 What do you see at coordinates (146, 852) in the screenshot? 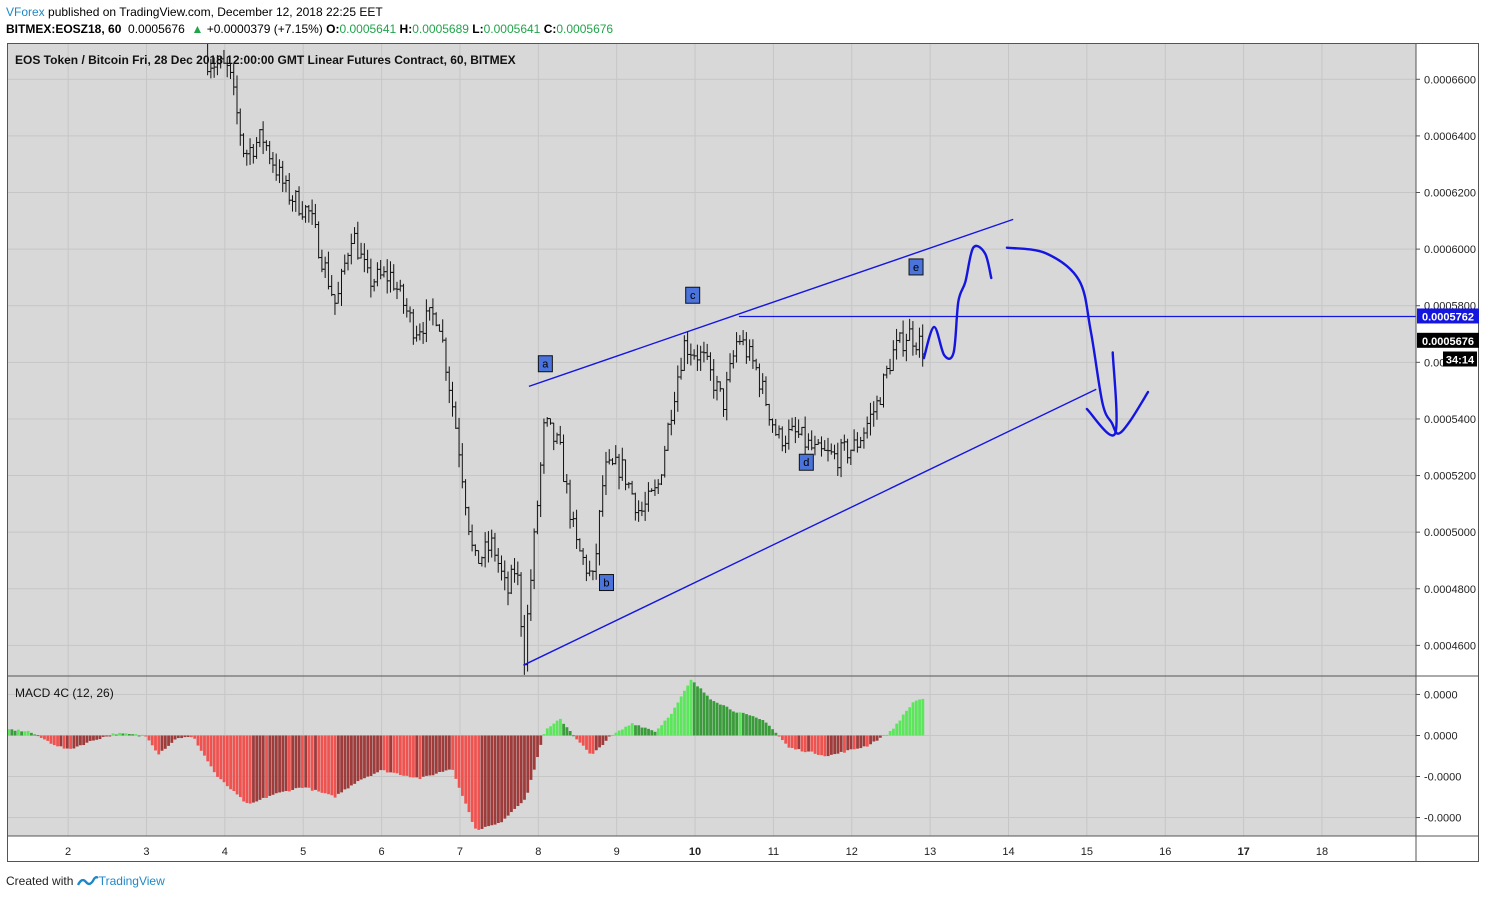
I see `time-tick-label: 3` at bounding box center [146, 852].